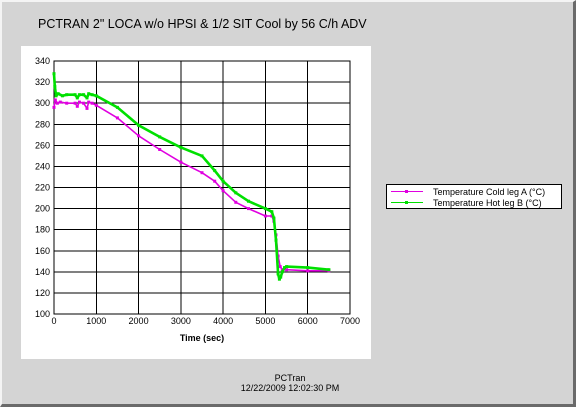  I want to click on legend-label-hot-leg: Temperature Hot leg B (°C), so click(487, 202).